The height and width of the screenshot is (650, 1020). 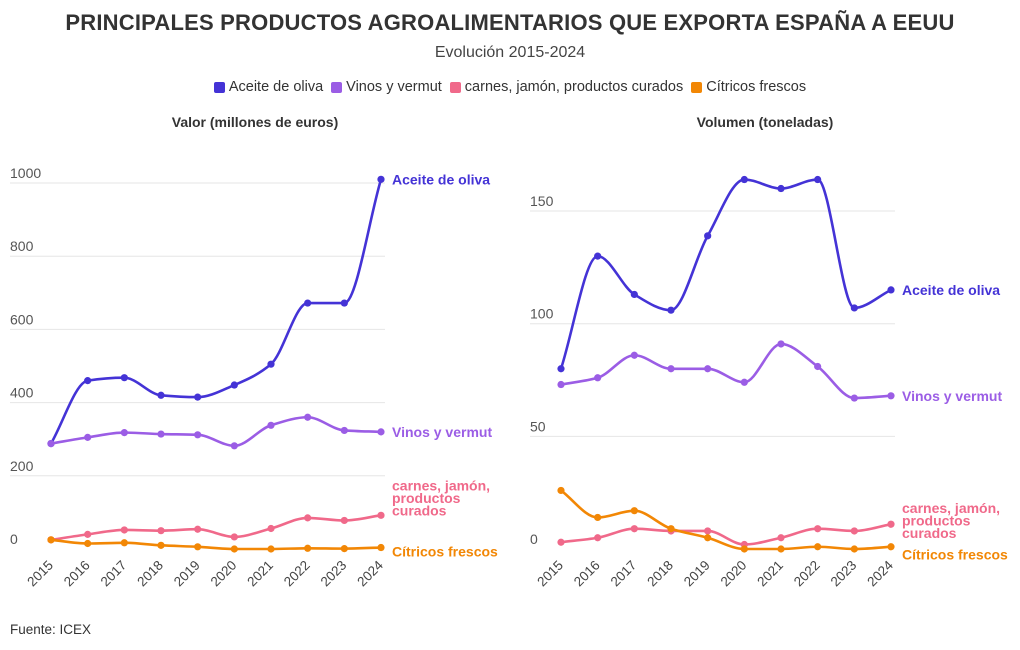 I want to click on legend-item-vinos: Vinos y vermut, so click(x=386, y=87).